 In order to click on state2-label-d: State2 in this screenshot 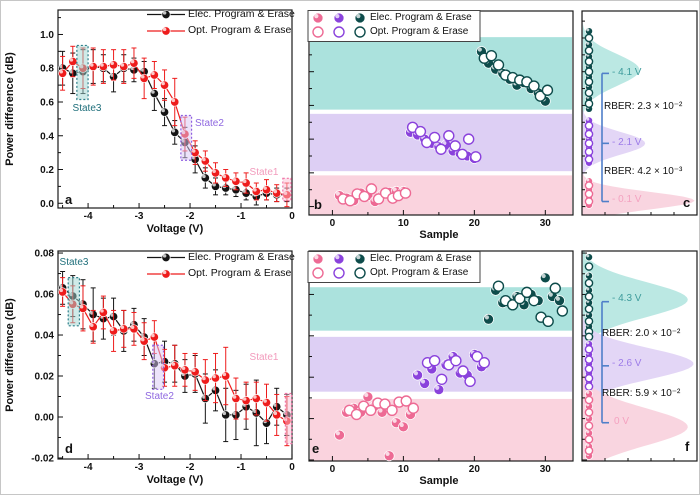, I will do `click(159, 396)`.